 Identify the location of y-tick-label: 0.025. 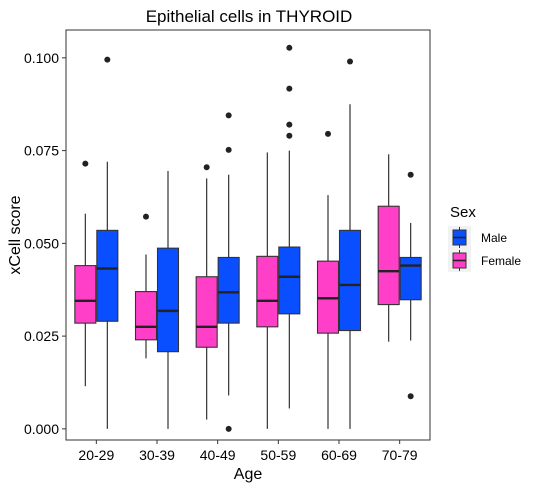
(41, 336).